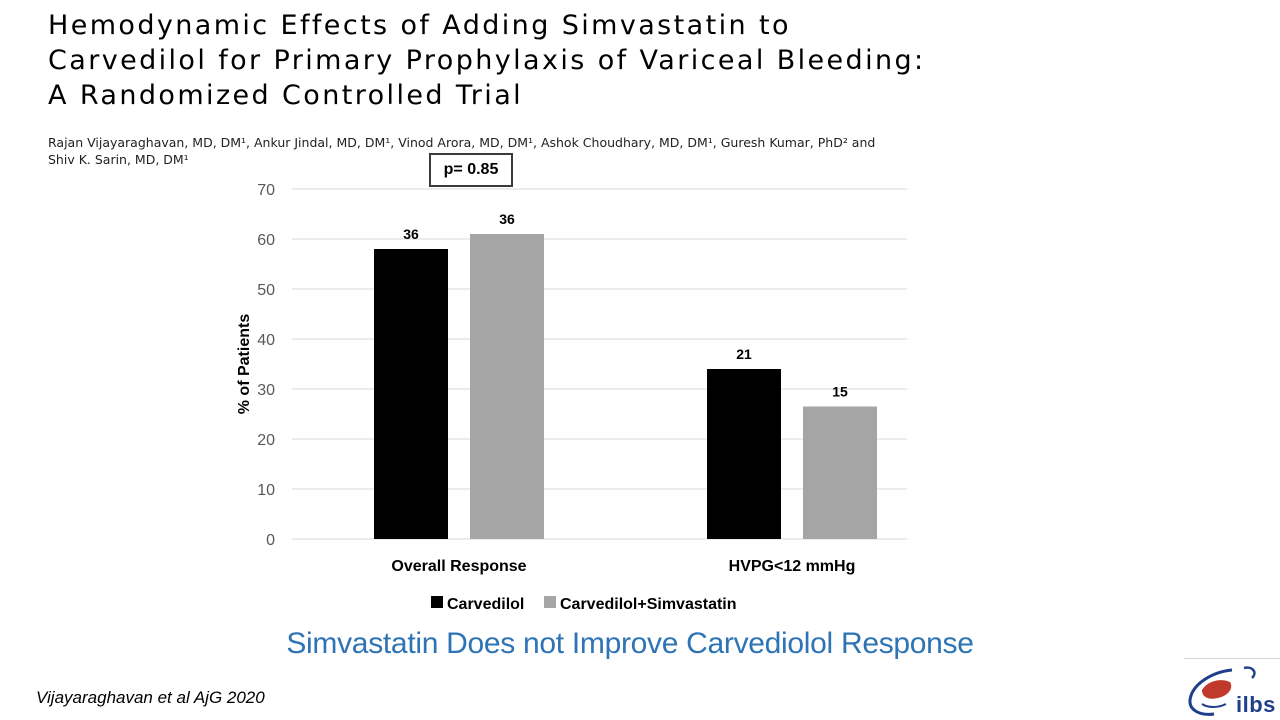 The image size is (1280, 720). What do you see at coordinates (792, 566) in the screenshot?
I see `x-category-label: HVPG<12 mmHg` at bounding box center [792, 566].